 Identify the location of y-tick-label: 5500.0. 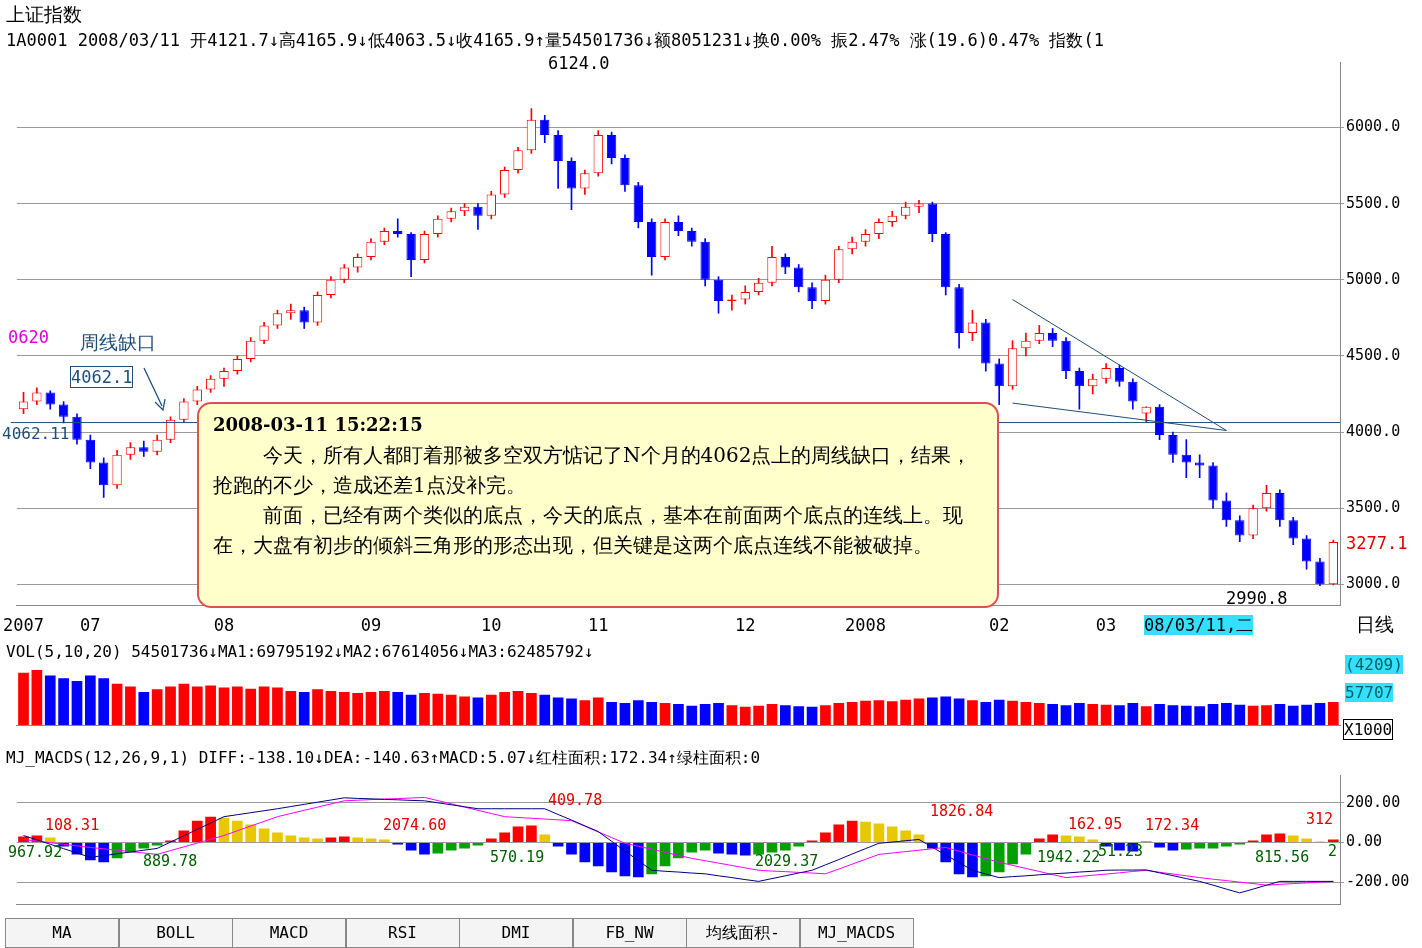
(1373, 202).